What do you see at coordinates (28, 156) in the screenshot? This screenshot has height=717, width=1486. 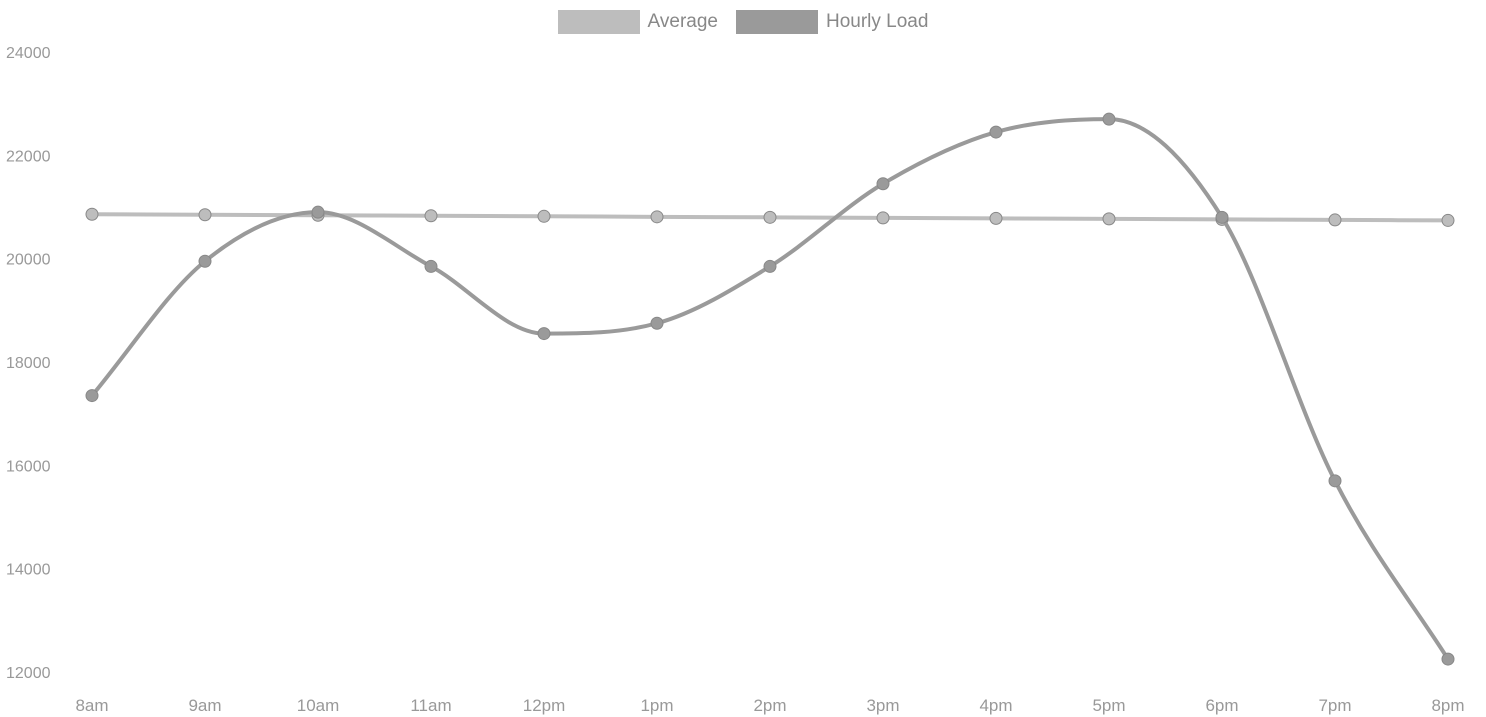 I see `y-tick-label: 22000` at bounding box center [28, 156].